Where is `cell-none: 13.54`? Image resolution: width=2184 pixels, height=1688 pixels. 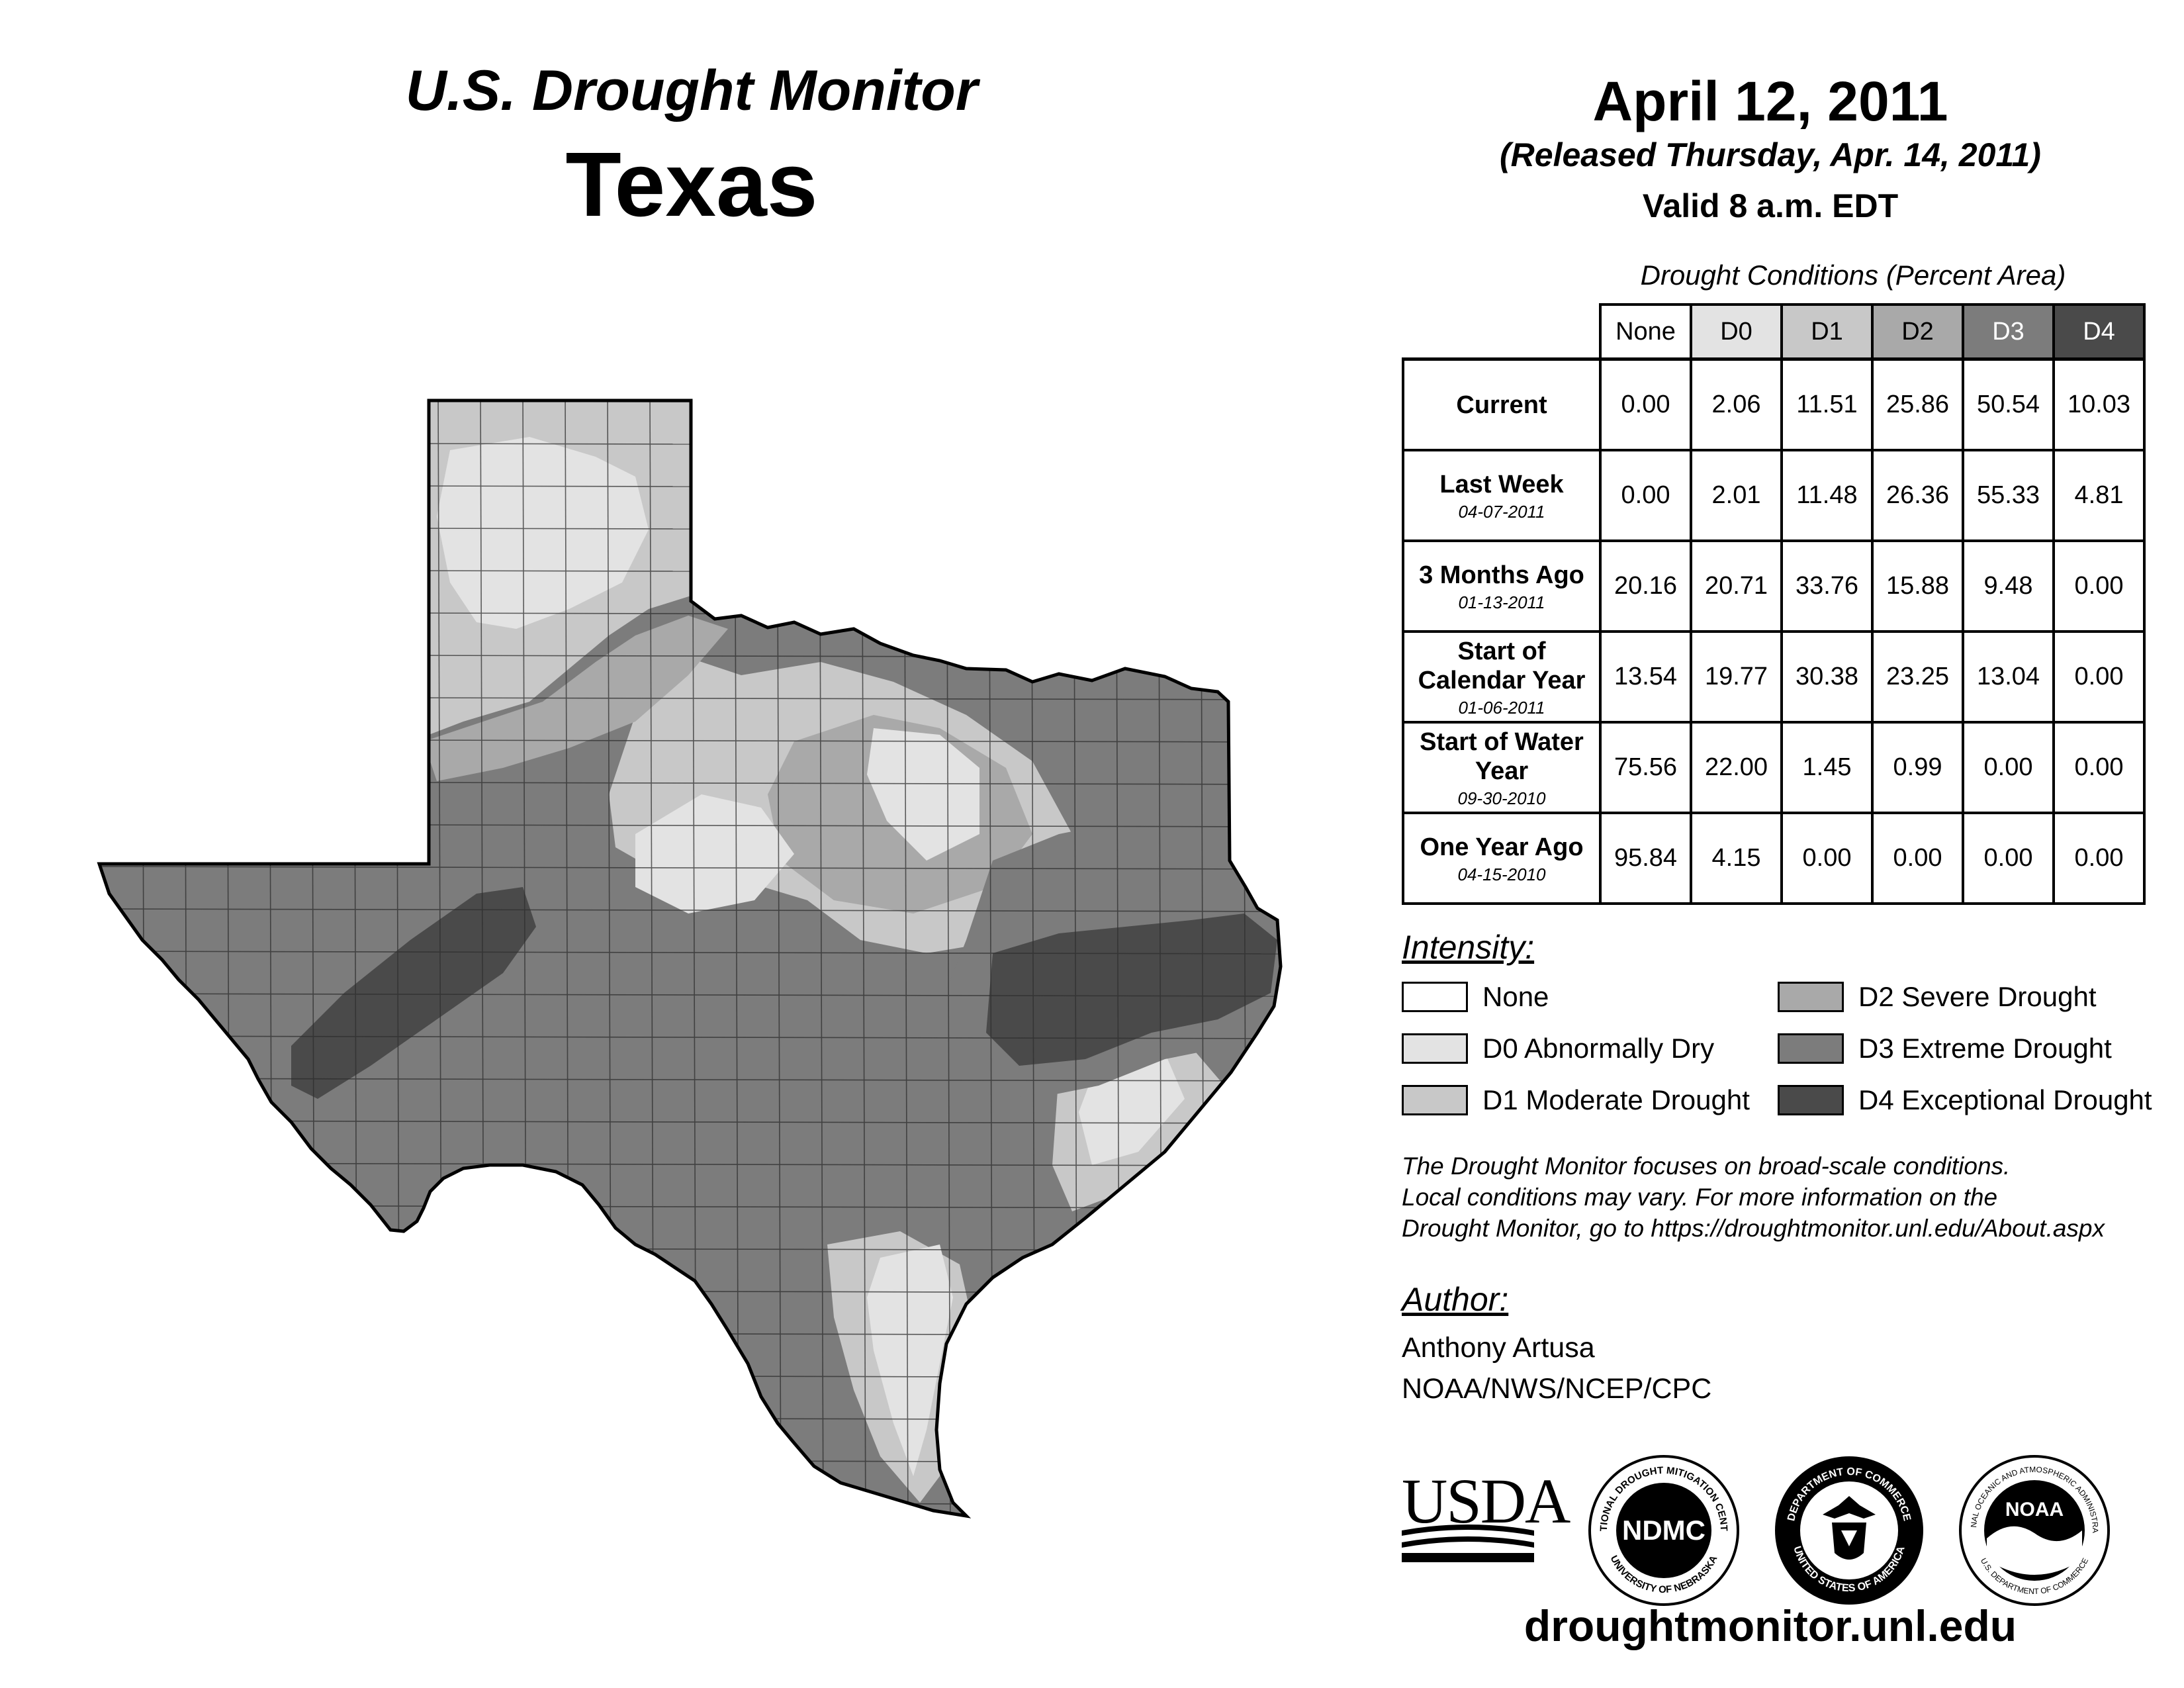
cell-none: 13.54 is located at coordinates (1645, 677).